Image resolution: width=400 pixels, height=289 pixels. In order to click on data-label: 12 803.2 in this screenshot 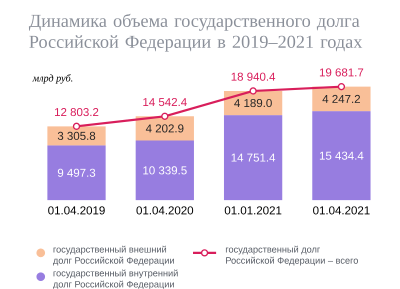, I will do `click(76, 112)`.